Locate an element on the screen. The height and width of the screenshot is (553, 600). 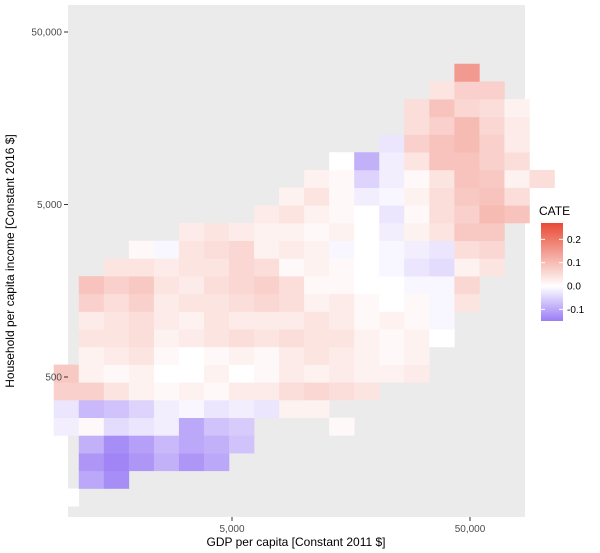
legend-tick-label: -0.1 is located at coordinates (576, 310).